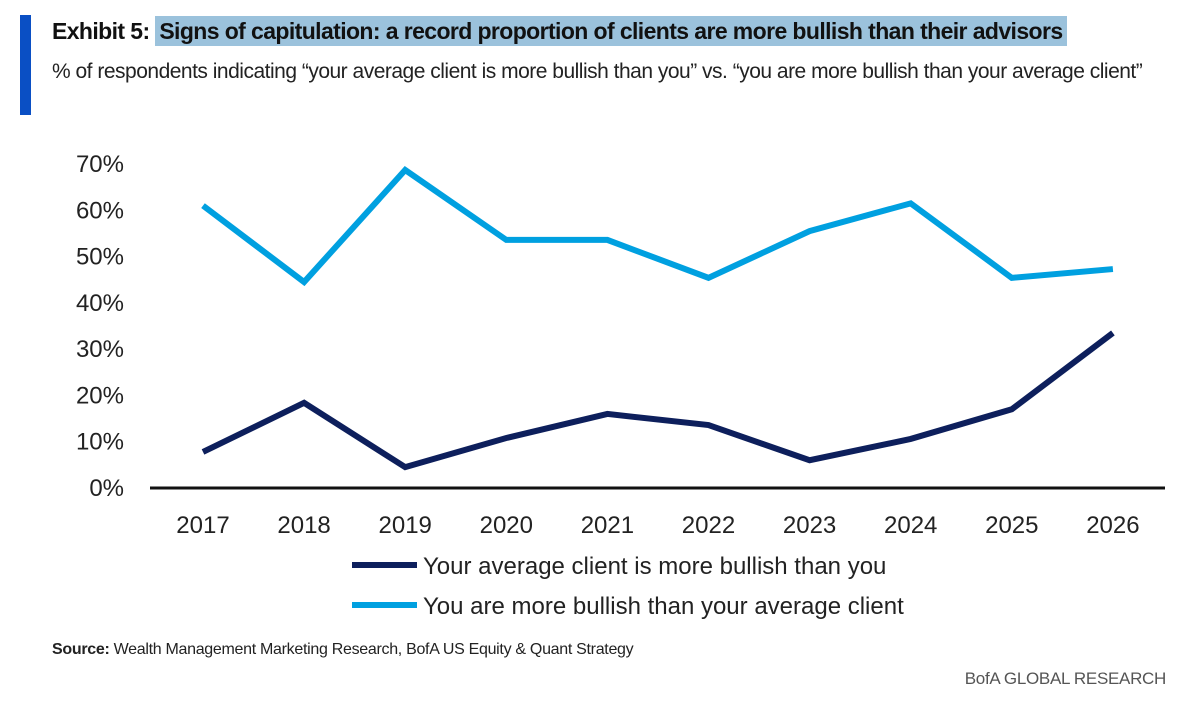  I want to click on source-label: Source:, so click(81, 649).